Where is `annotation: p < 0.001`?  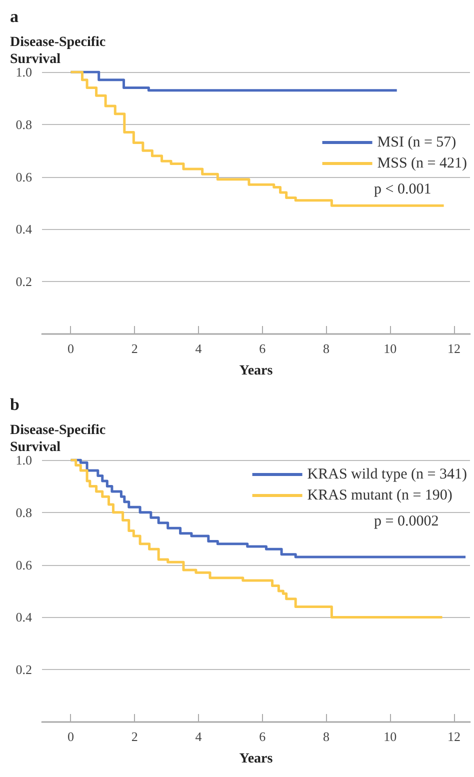
annotation: p < 0.001 is located at coordinates (403, 190).